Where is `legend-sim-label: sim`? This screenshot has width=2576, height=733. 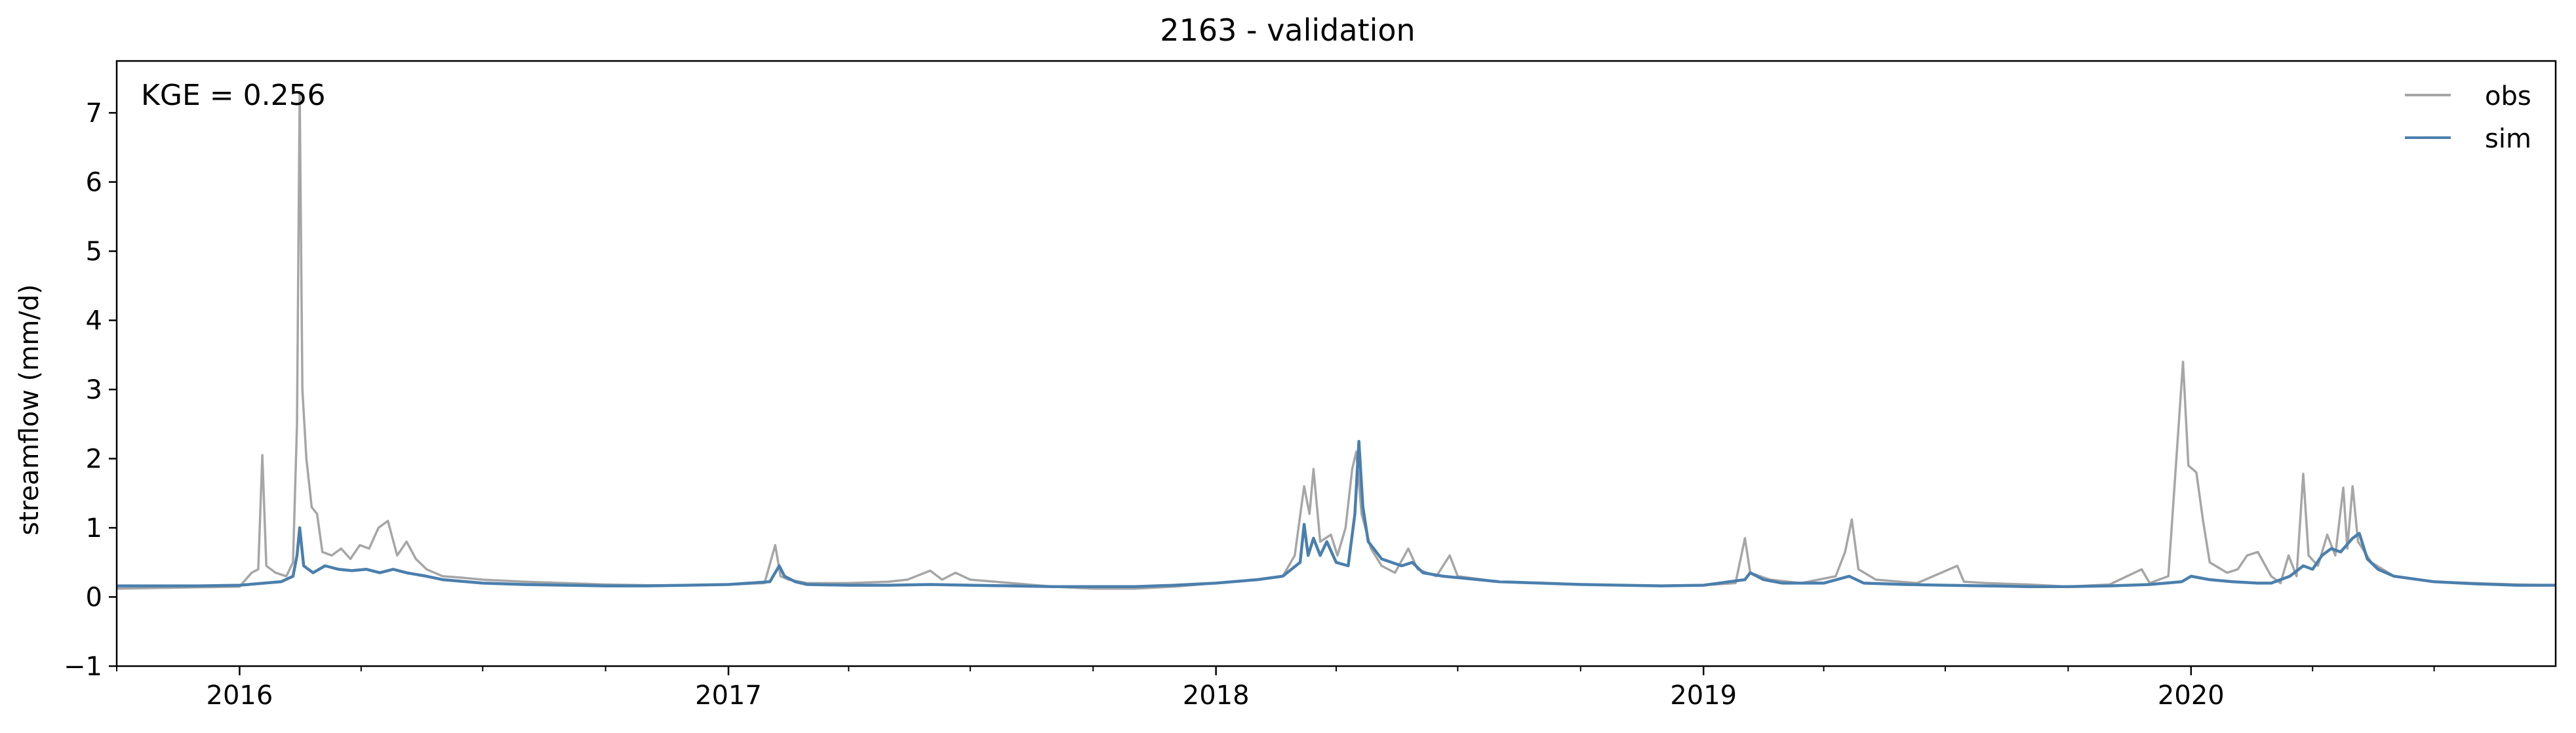
legend-sim-label: sim is located at coordinates (2508, 139).